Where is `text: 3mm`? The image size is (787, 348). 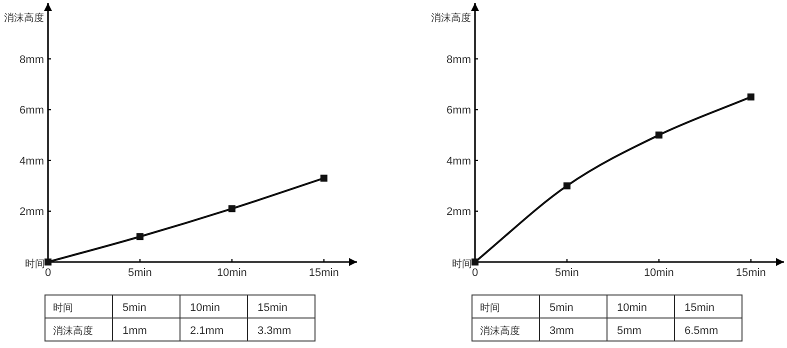 text: 3mm is located at coordinates (562, 331).